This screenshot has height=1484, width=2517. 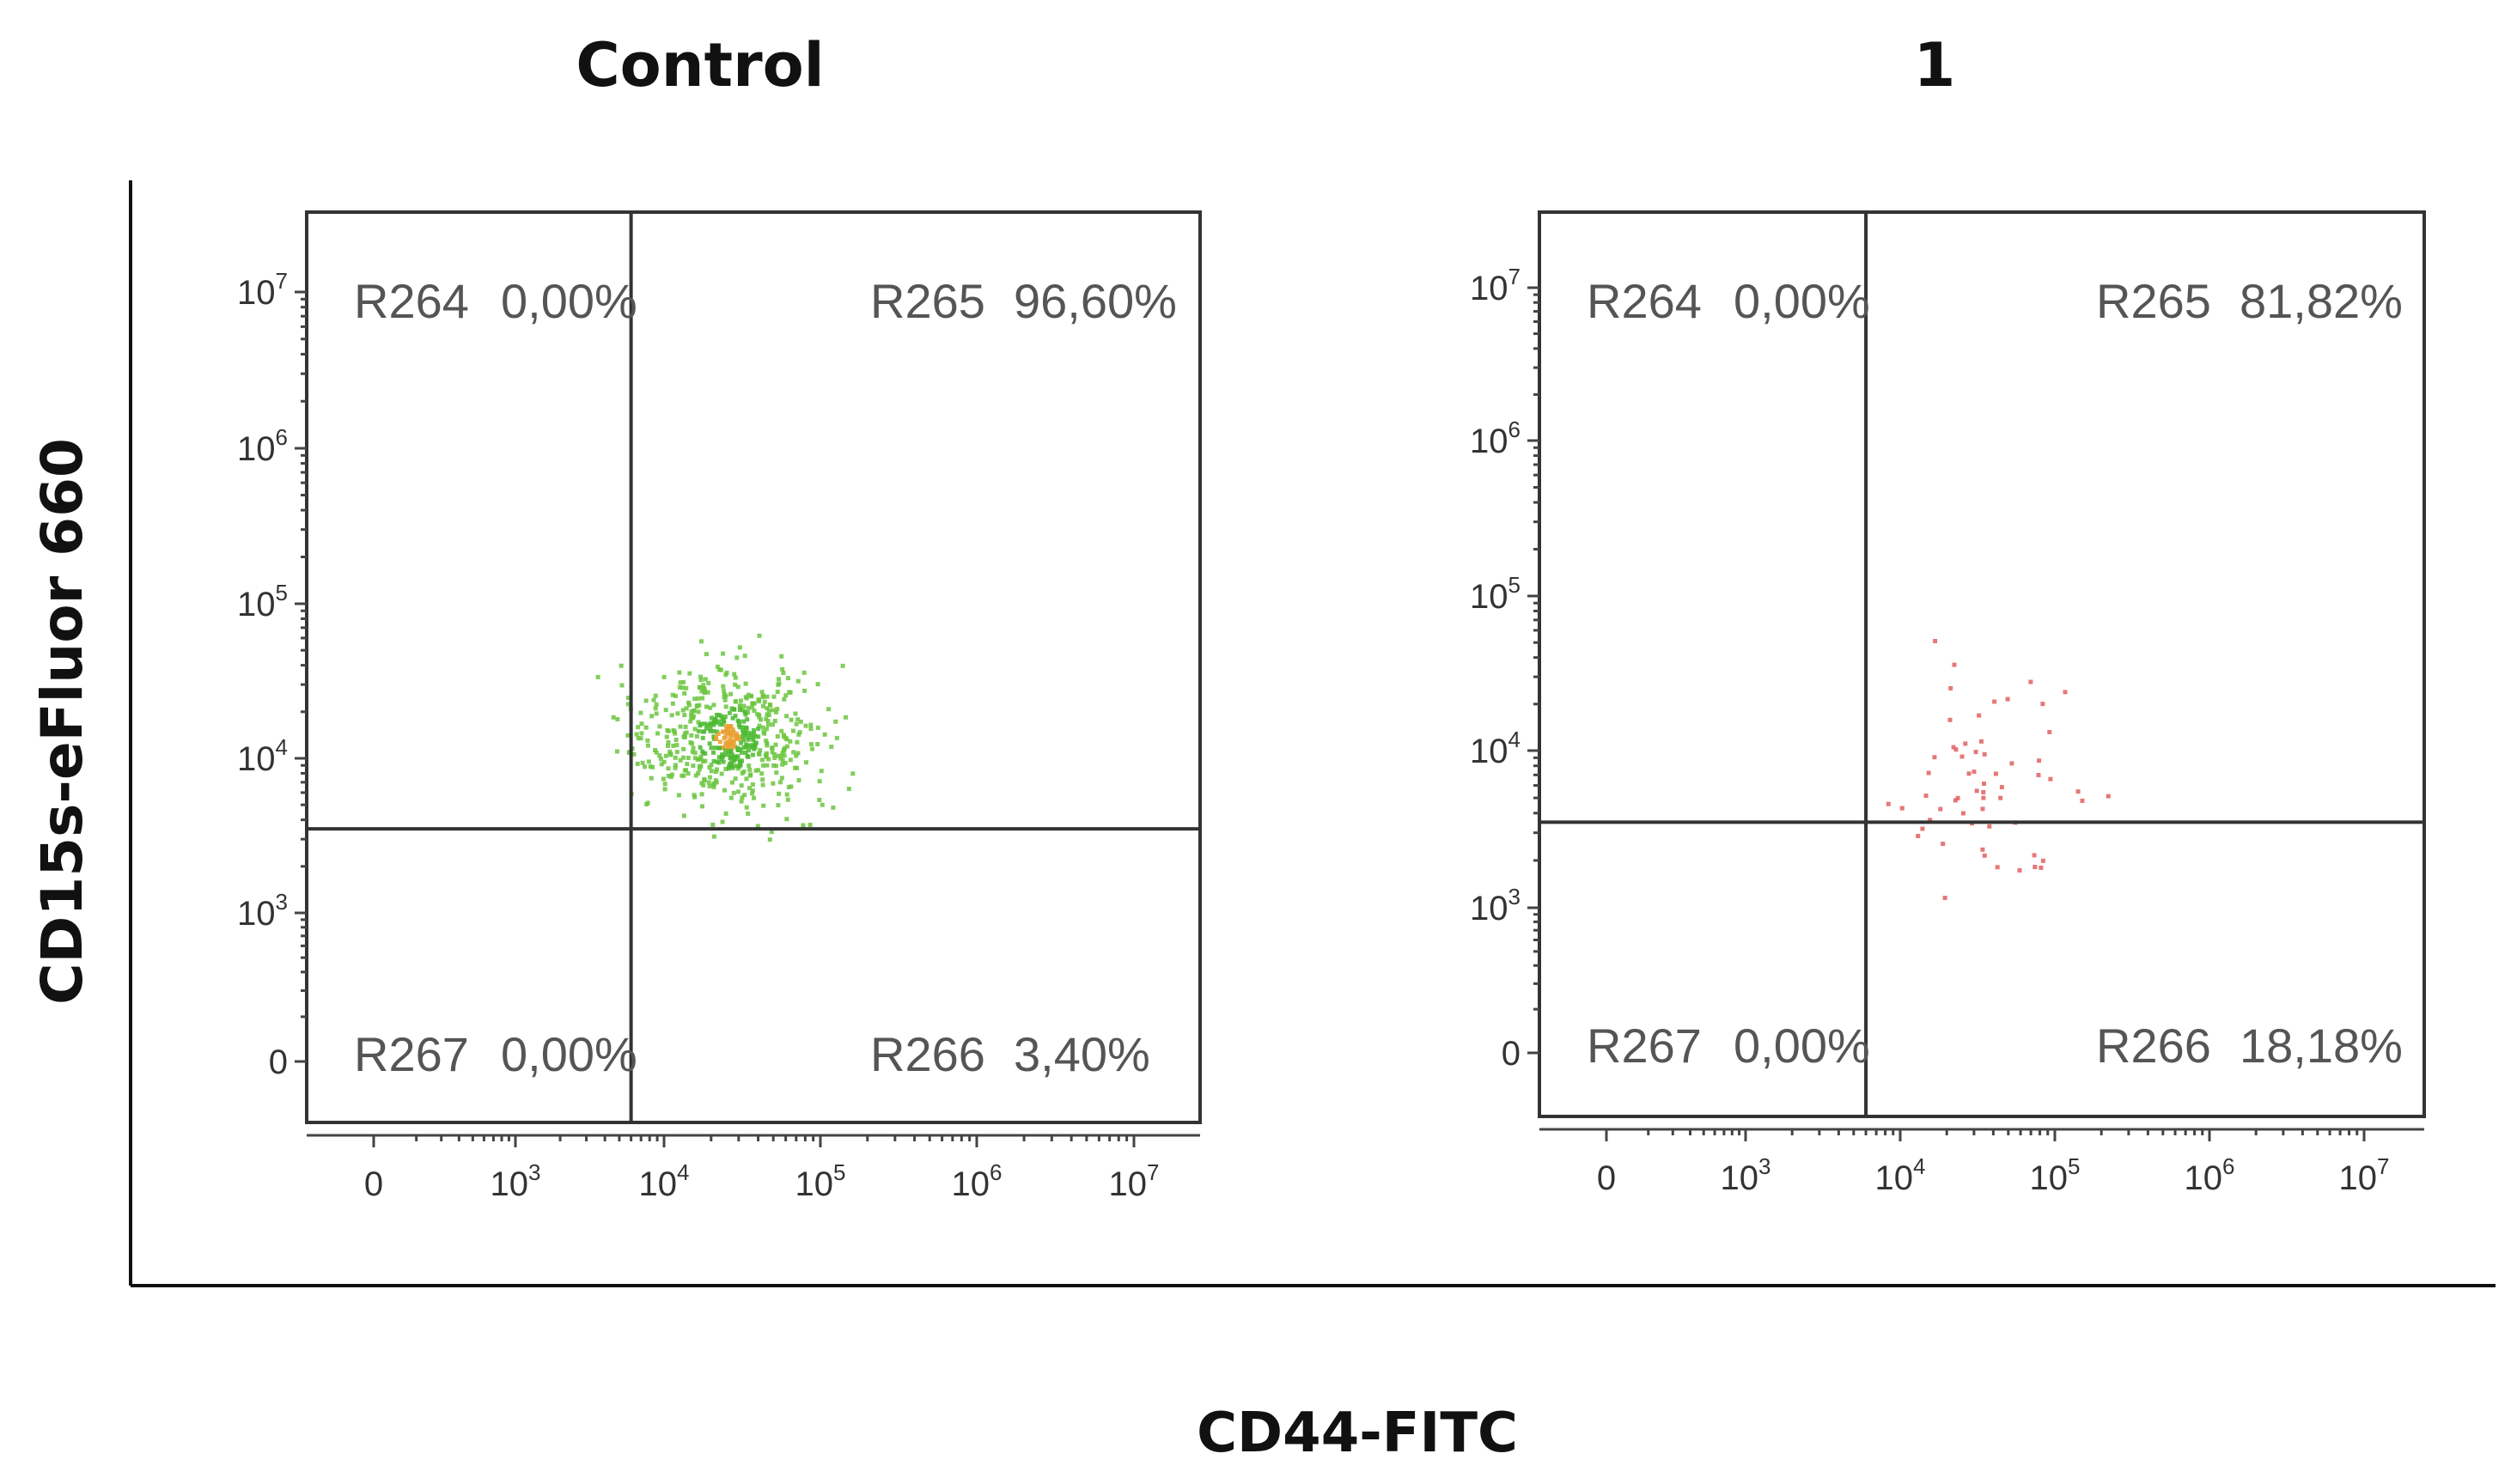 I want to click on y-tick-label: 10³, so click(x=1495, y=906).